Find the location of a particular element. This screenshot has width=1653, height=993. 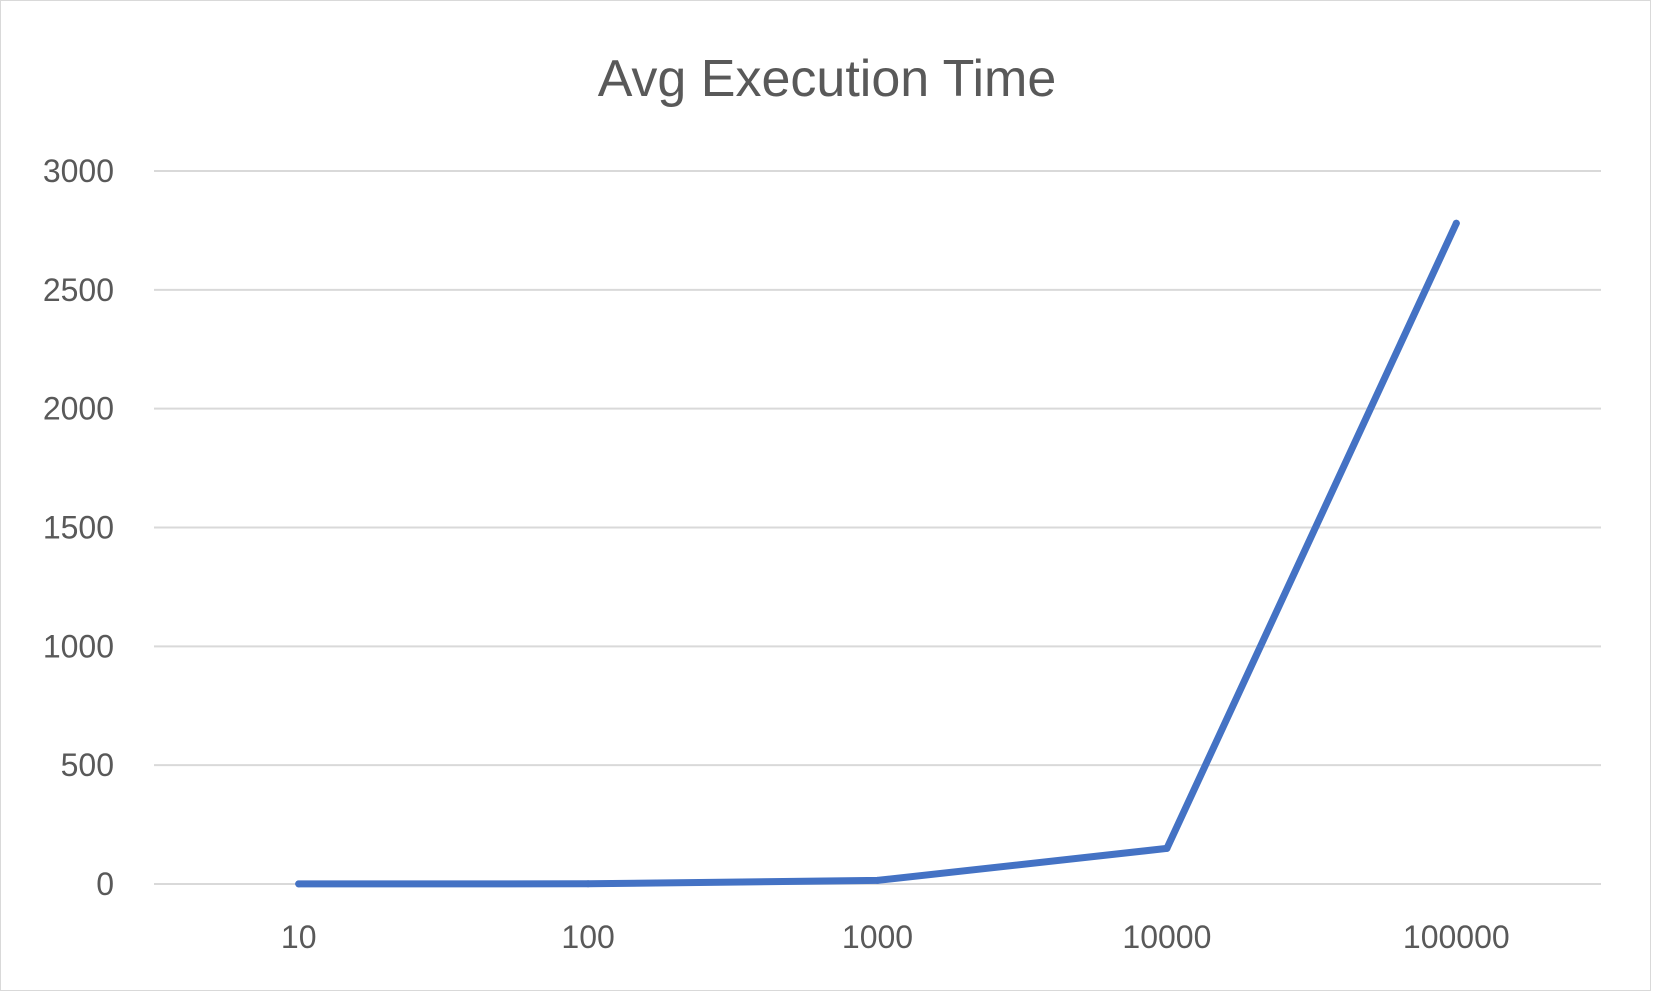

y-tick-label: 1500 is located at coordinates (78, 528).